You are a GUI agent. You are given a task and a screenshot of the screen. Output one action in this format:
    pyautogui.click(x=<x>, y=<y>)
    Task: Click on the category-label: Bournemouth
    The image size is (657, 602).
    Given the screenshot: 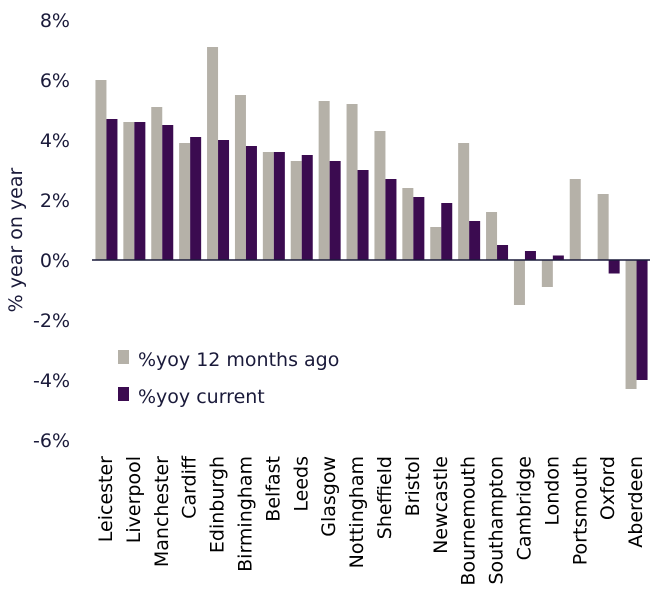 What is the action you would take?
    pyautogui.click(x=469, y=521)
    